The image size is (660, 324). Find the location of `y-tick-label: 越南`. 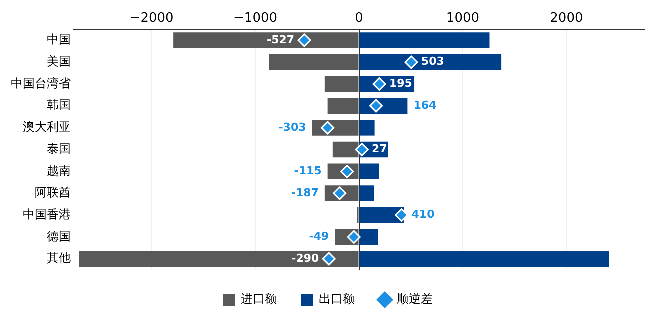

y-tick-label: 越南 is located at coordinates (59, 171).